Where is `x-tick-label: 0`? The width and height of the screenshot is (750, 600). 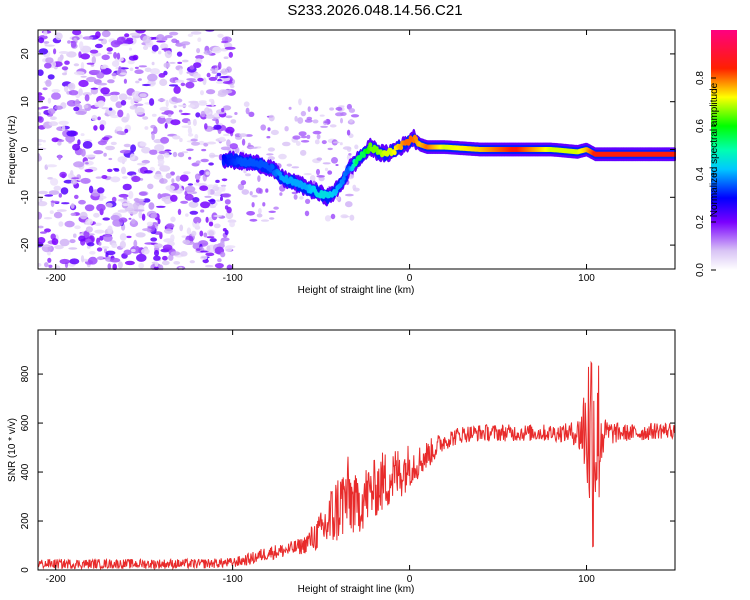
x-tick-label: 0 is located at coordinates (410, 278).